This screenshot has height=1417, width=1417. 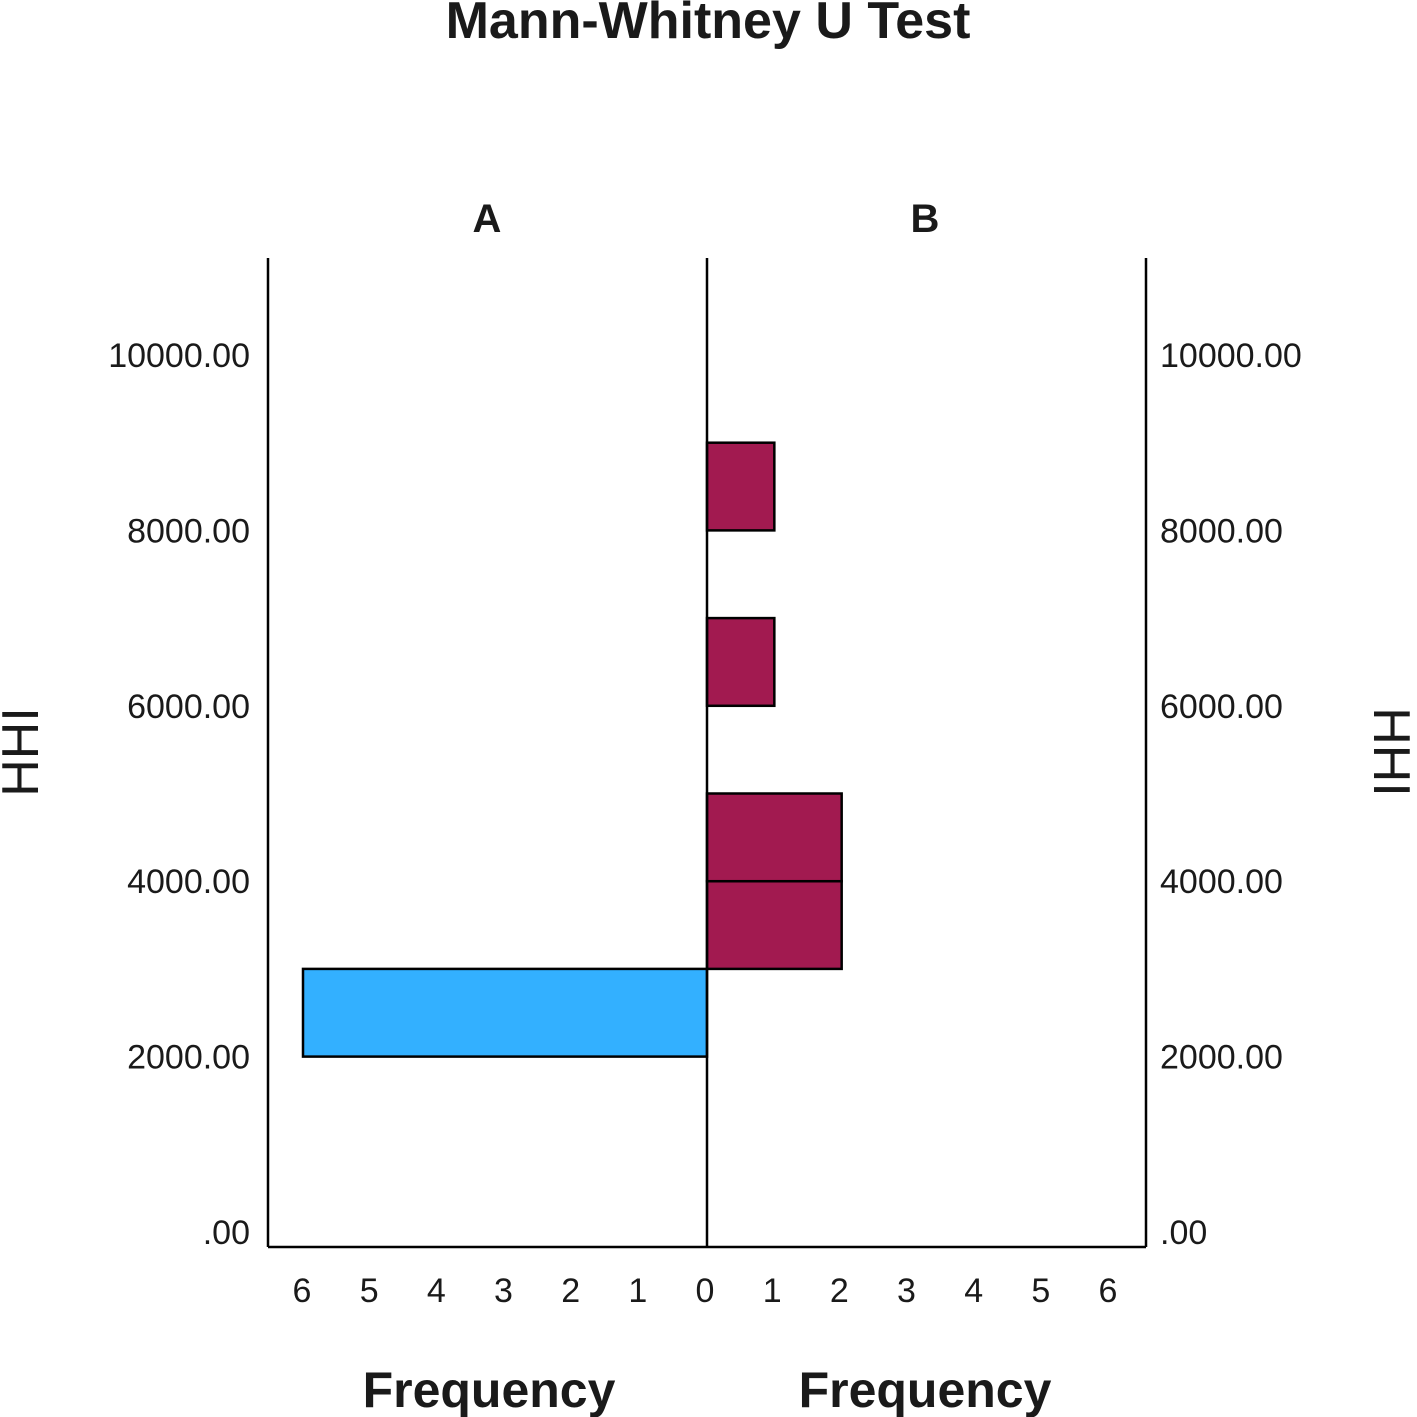 What do you see at coordinates (179, 356) in the screenshot?
I see `y-tick-label-left: 10000.00` at bounding box center [179, 356].